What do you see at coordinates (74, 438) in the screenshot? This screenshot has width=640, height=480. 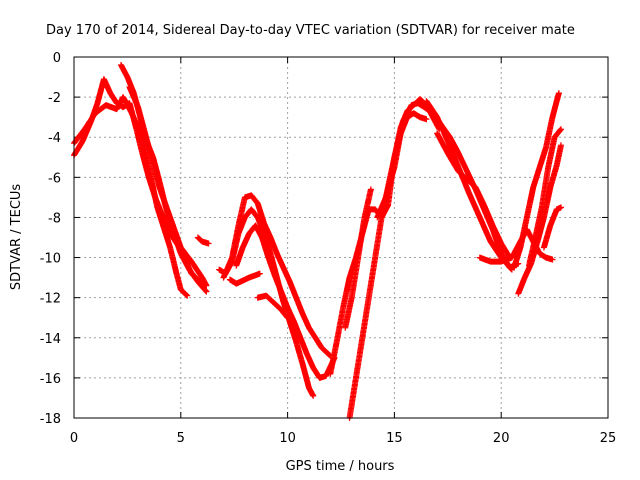 I see `x-tick-label: 0` at bounding box center [74, 438].